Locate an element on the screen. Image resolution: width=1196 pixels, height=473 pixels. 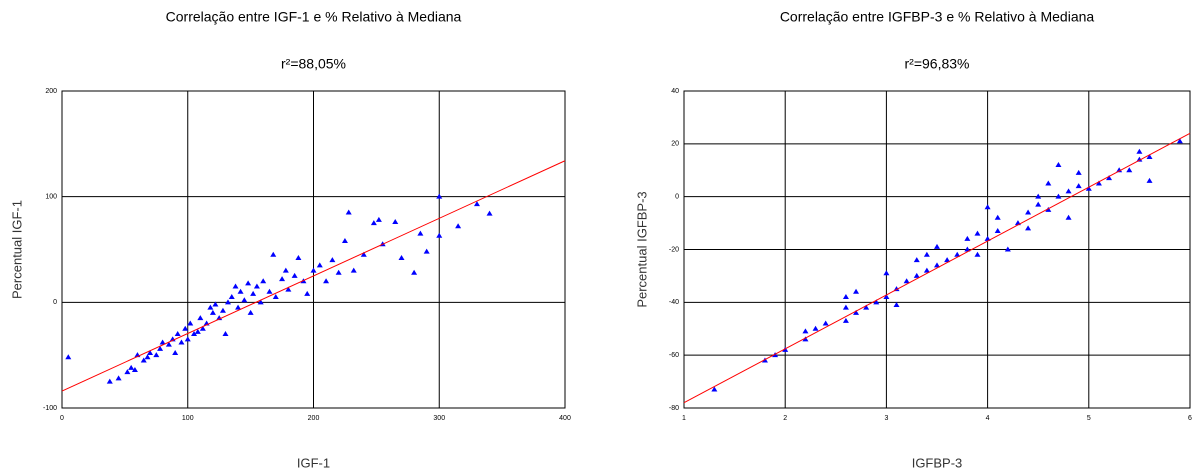
x-axis-label: IGF-1 is located at coordinates (313, 462).